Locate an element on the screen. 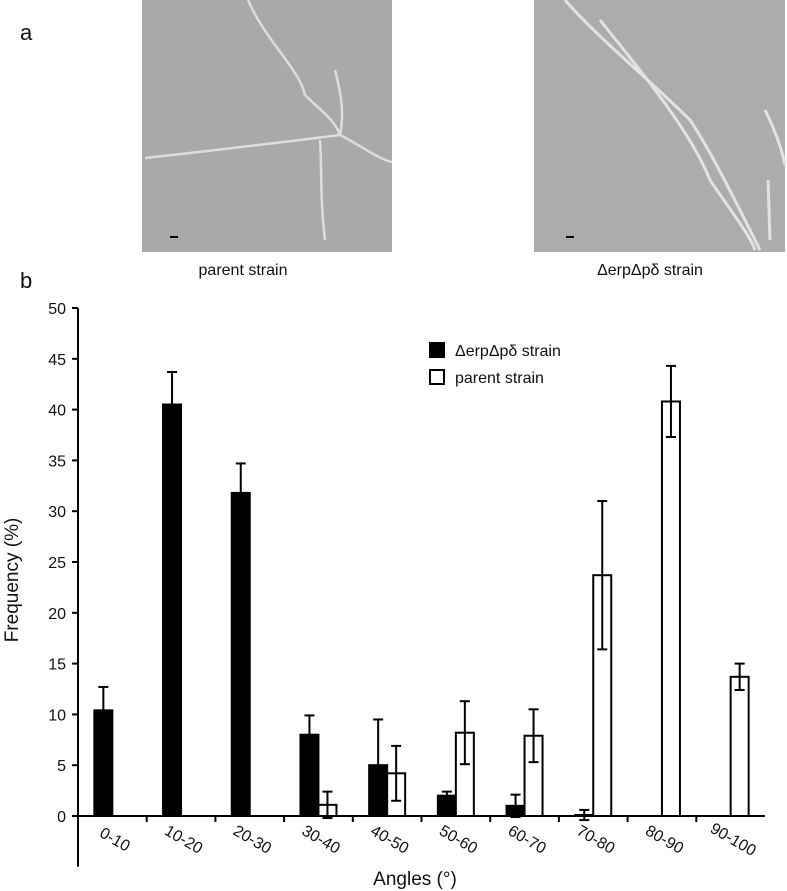 The width and height of the screenshot is (787, 891). y-tick-label: 50 is located at coordinates (57, 309).